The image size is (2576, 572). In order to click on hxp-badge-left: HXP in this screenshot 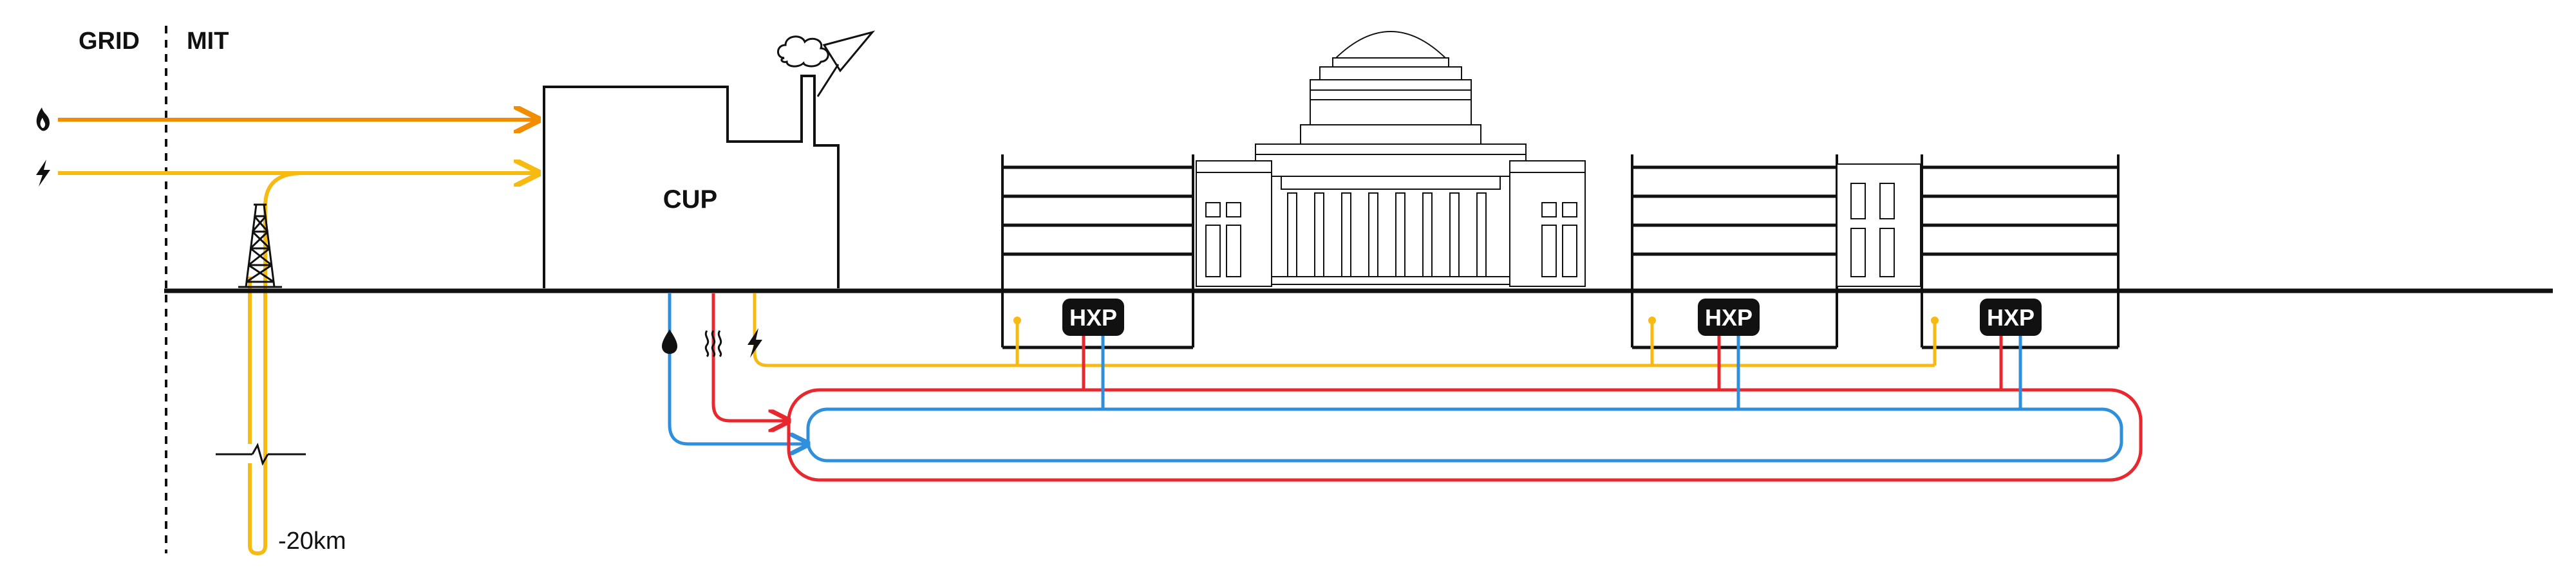, I will do `click(1093, 317)`.